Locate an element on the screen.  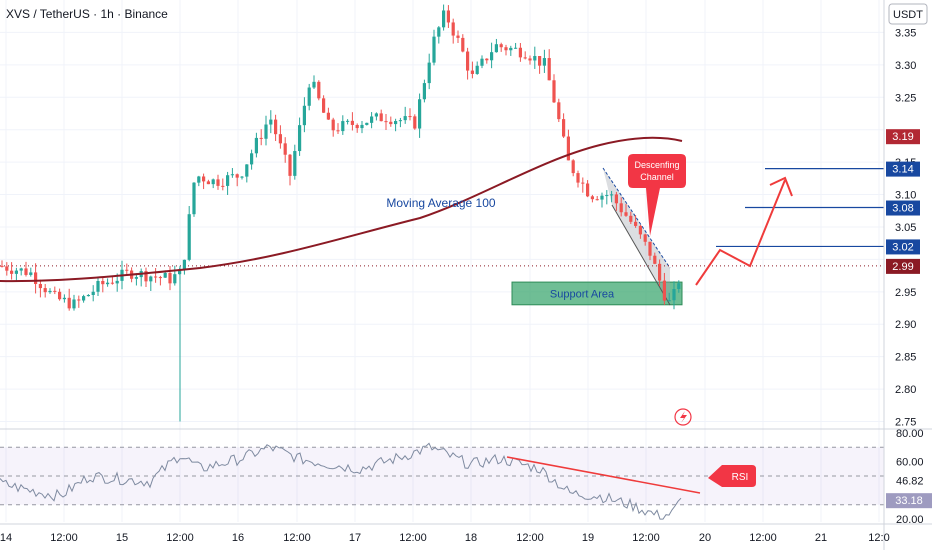
rsi-current-label: 33.18 is located at coordinates (909, 501).